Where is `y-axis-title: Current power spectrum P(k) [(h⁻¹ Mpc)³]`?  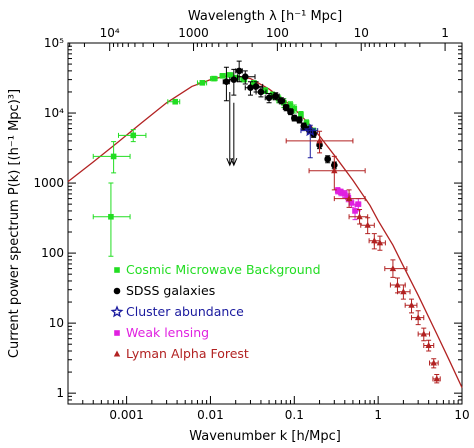
y-axis-title: Current power spectrum P(k) [(h⁻¹ Mpc)³] is located at coordinates (14, 223).